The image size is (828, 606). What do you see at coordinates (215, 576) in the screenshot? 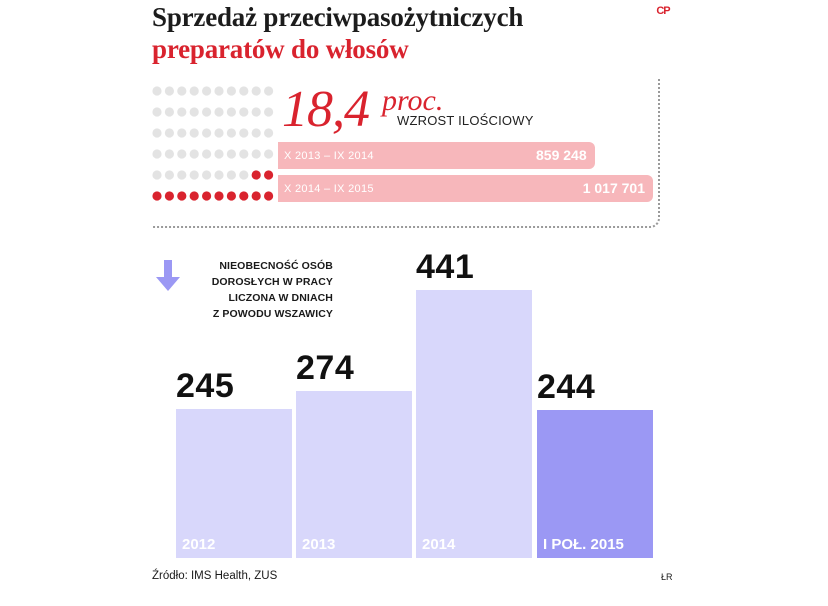
I see `source-note: Źródło: IMS Health, ZUS` at bounding box center [215, 576].